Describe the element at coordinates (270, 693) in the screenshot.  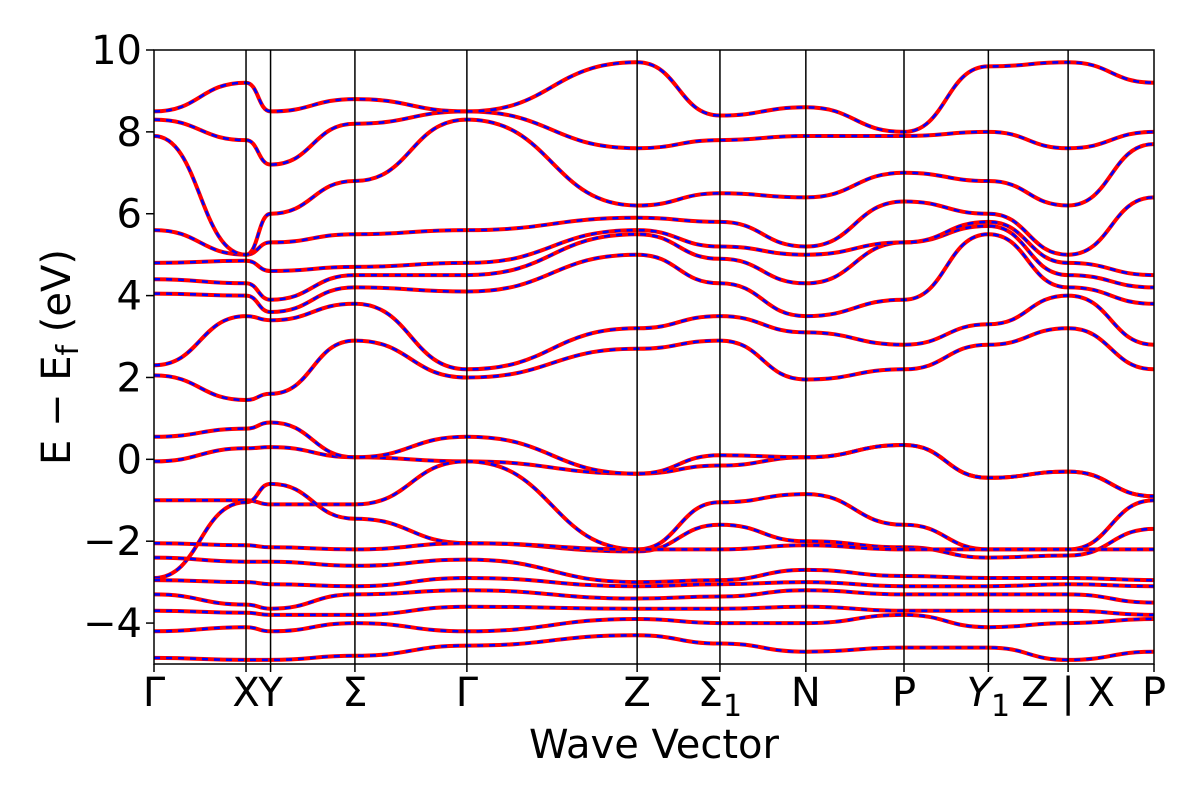
I see `x-tick-label: Y` at that location.